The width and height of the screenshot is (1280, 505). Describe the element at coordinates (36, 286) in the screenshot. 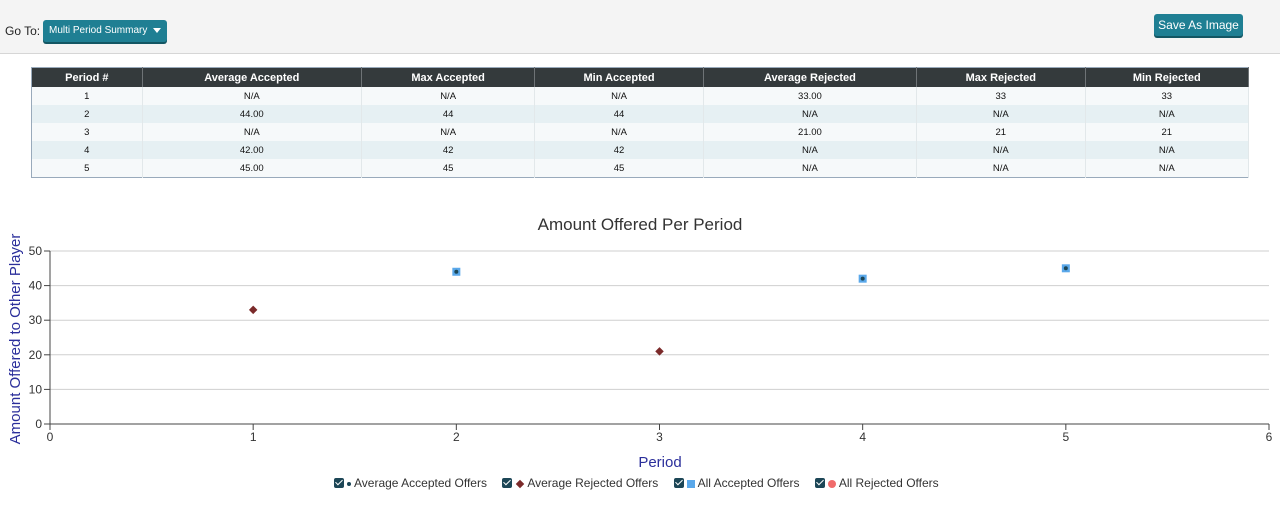

I see `y-tick-label: 40` at that location.